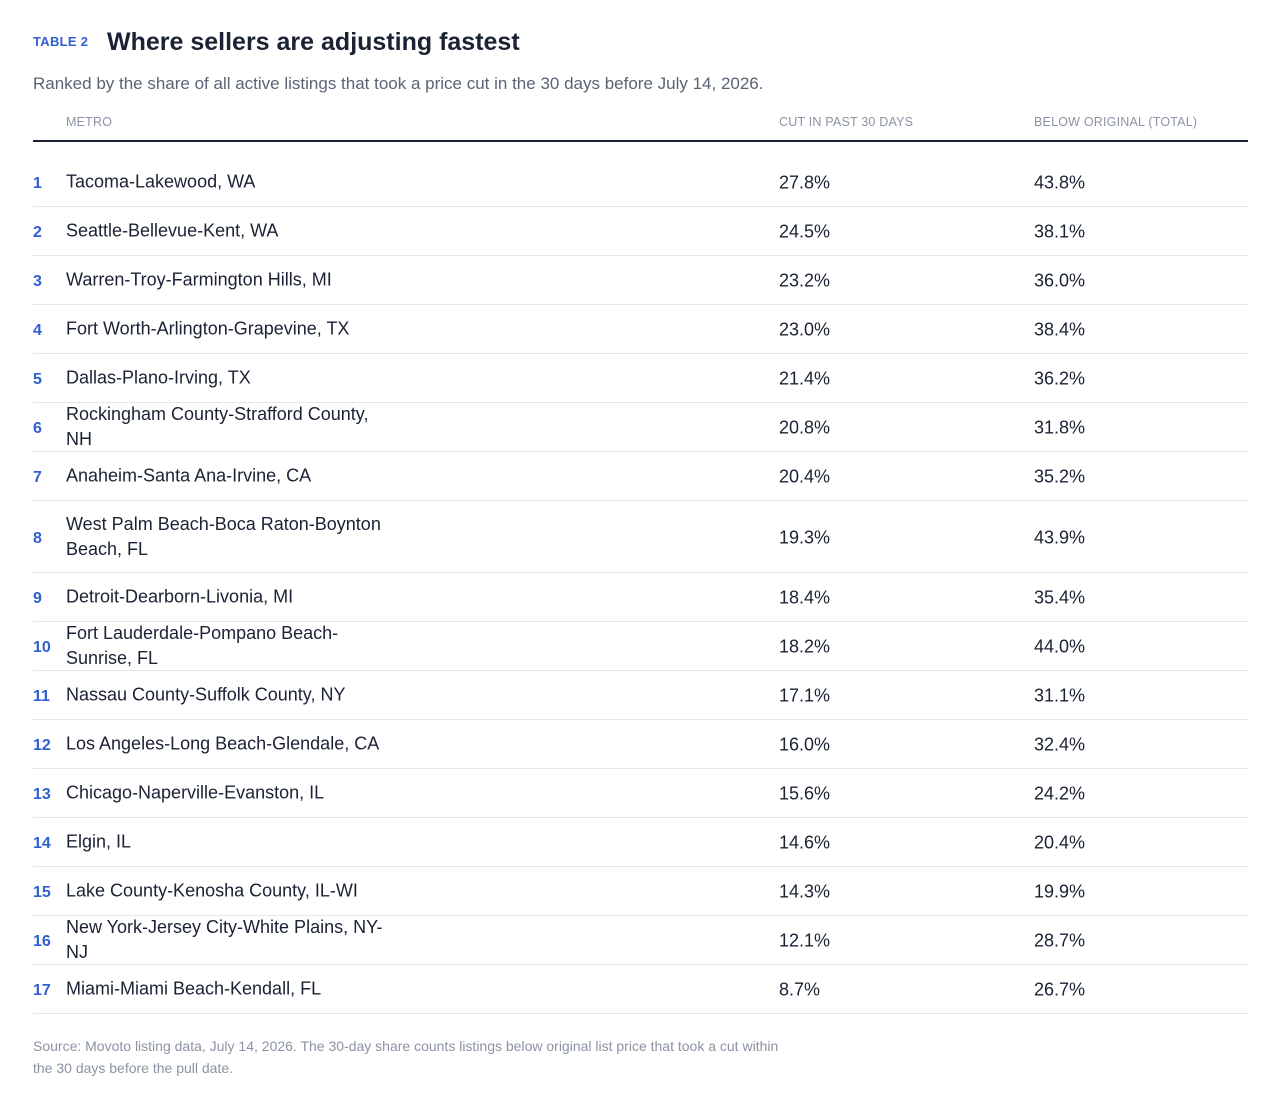  Describe the element at coordinates (41, 696) in the screenshot. I see `row-rank: 11` at that location.